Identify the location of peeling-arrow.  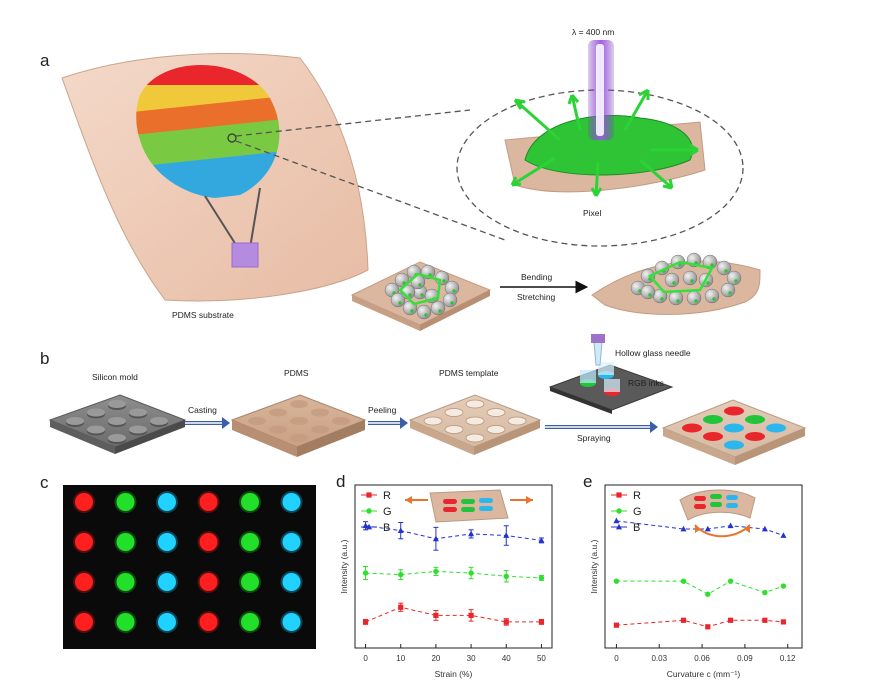
(388, 423).